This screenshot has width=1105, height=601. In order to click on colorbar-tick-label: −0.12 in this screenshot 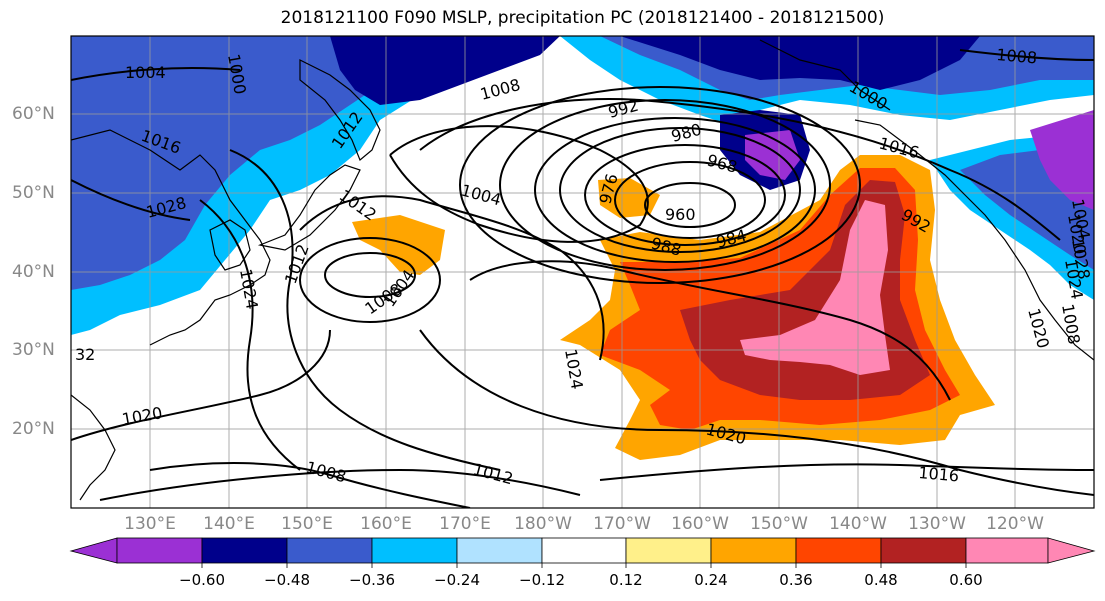, I will do `click(542, 580)`.